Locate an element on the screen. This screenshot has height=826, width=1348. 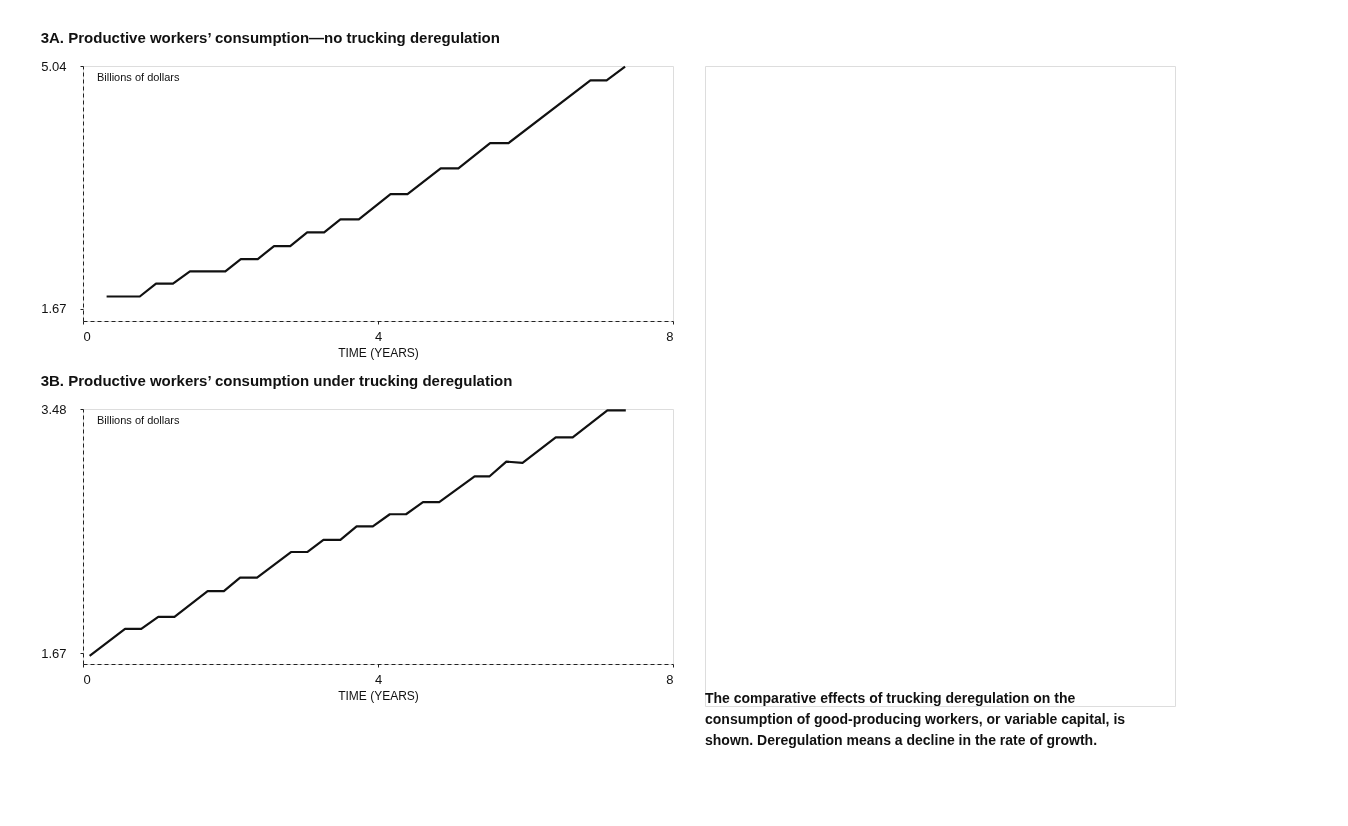
text: The comparative effects of trucking deregulation on the consumption of good-producing workers, or variable capital, is shown. Deregulation means a decline in the rate of growth. is located at coordinates (915, 719).